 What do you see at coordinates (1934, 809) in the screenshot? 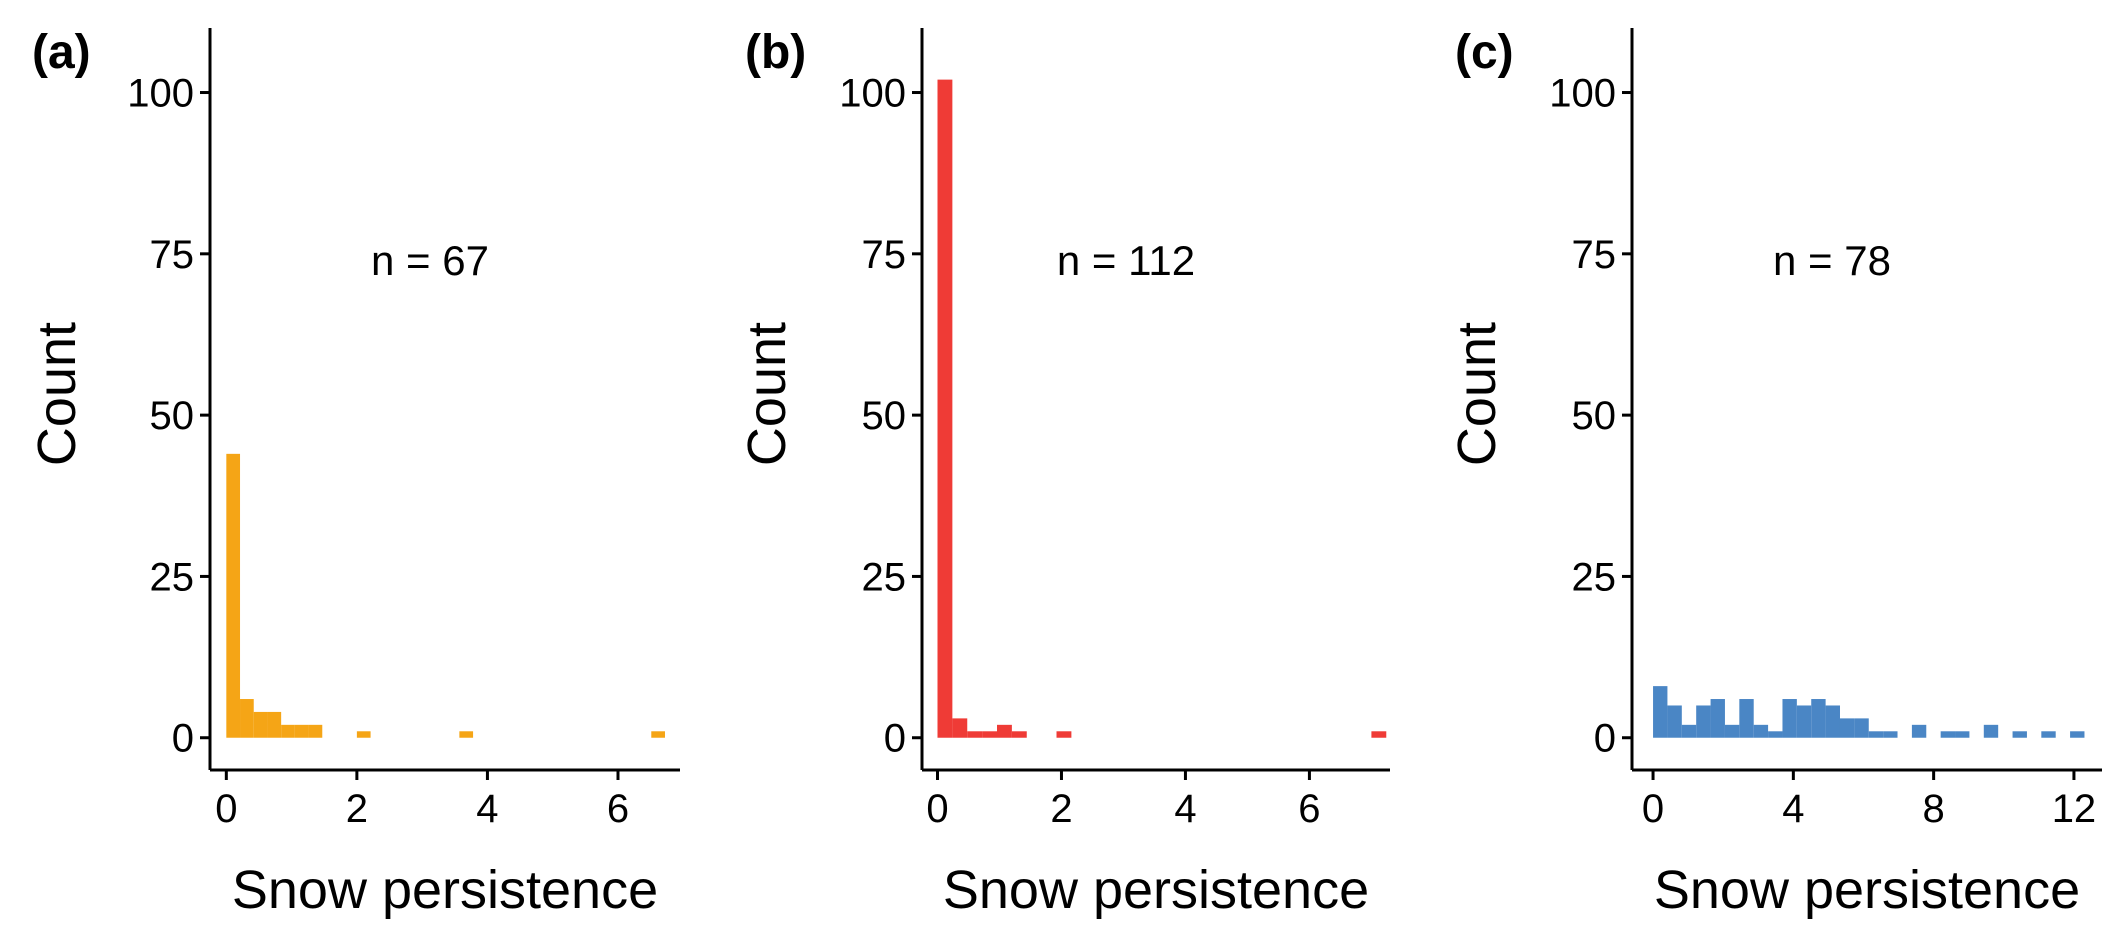
I see `x-tick-label: 8` at bounding box center [1934, 809].